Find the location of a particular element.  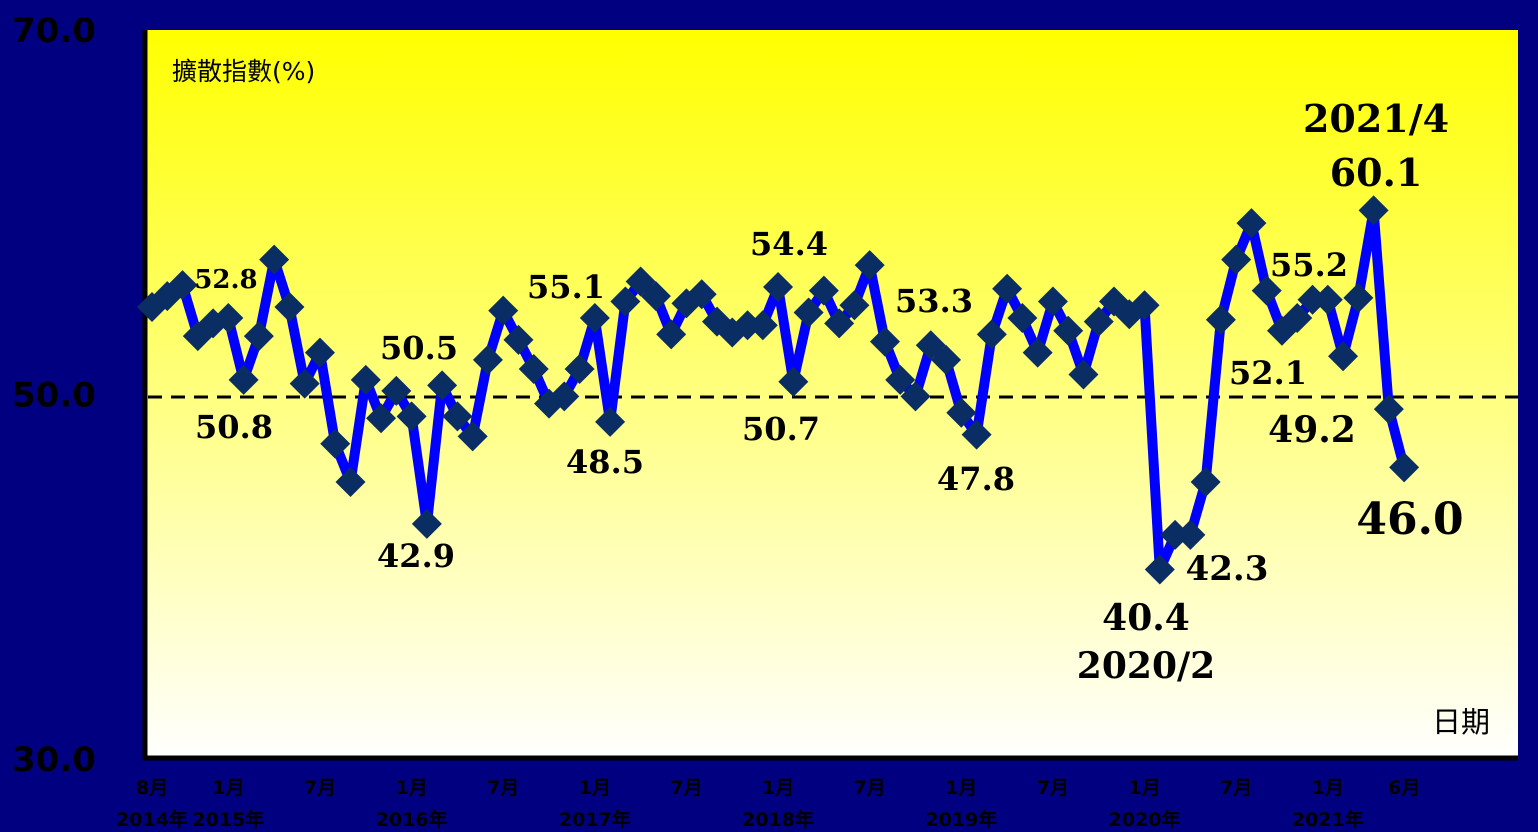

x-axis-label: 日期 is located at coordinates (1461, 722).